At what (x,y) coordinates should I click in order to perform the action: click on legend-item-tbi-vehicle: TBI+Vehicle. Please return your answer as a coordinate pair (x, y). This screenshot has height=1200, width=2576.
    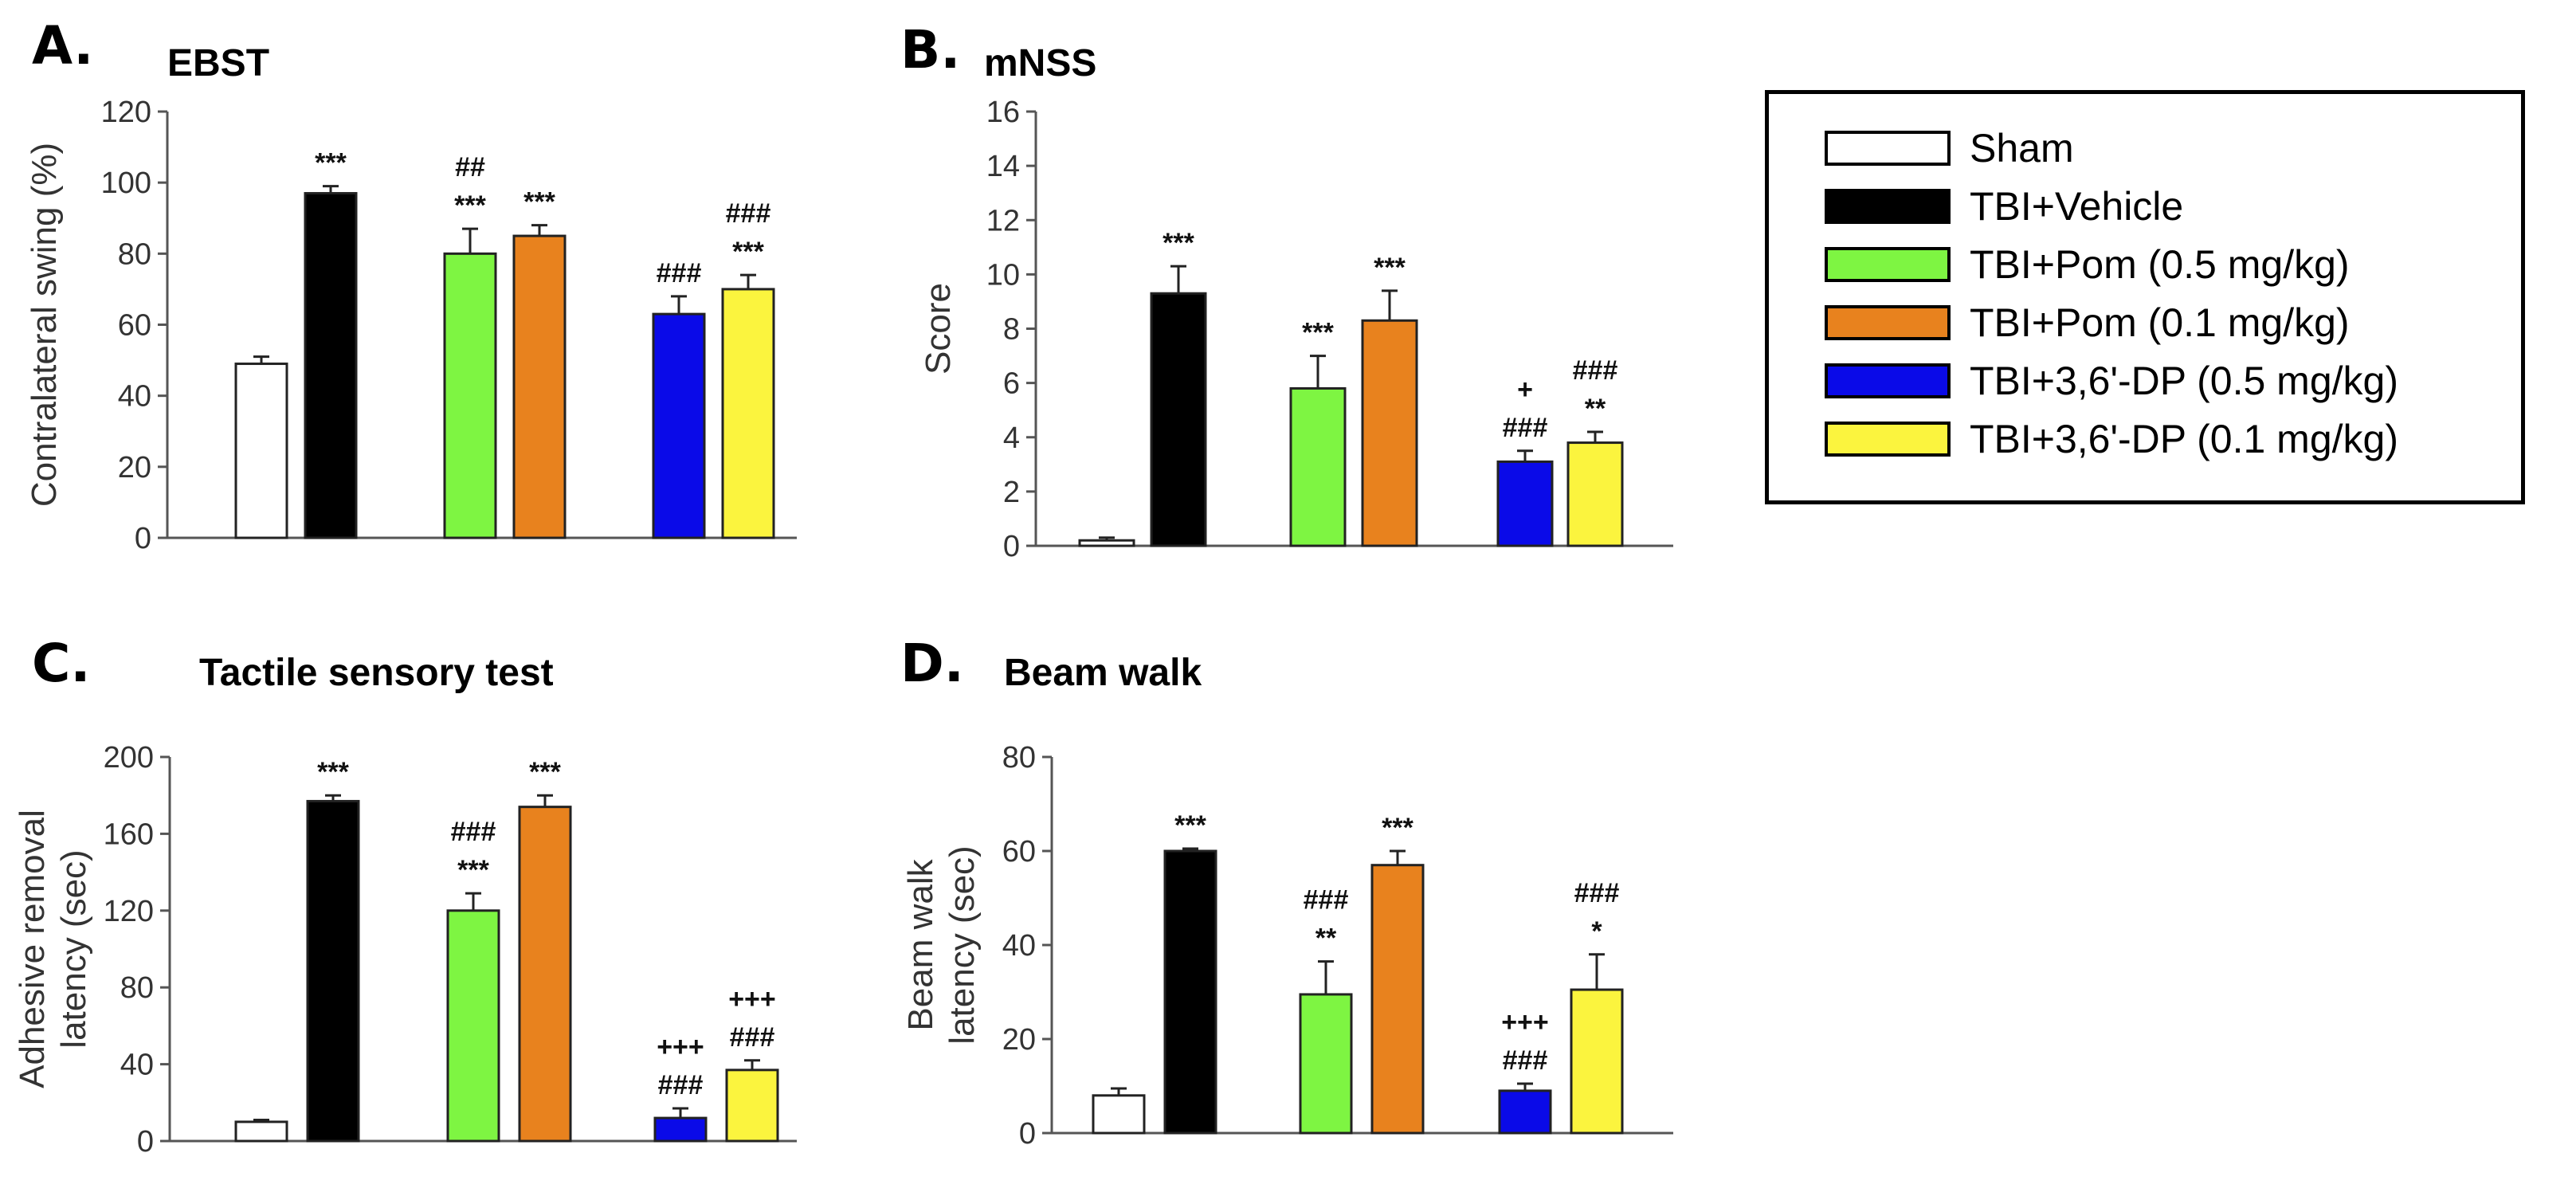
    Looking at the image, I should click on (2004, 206).